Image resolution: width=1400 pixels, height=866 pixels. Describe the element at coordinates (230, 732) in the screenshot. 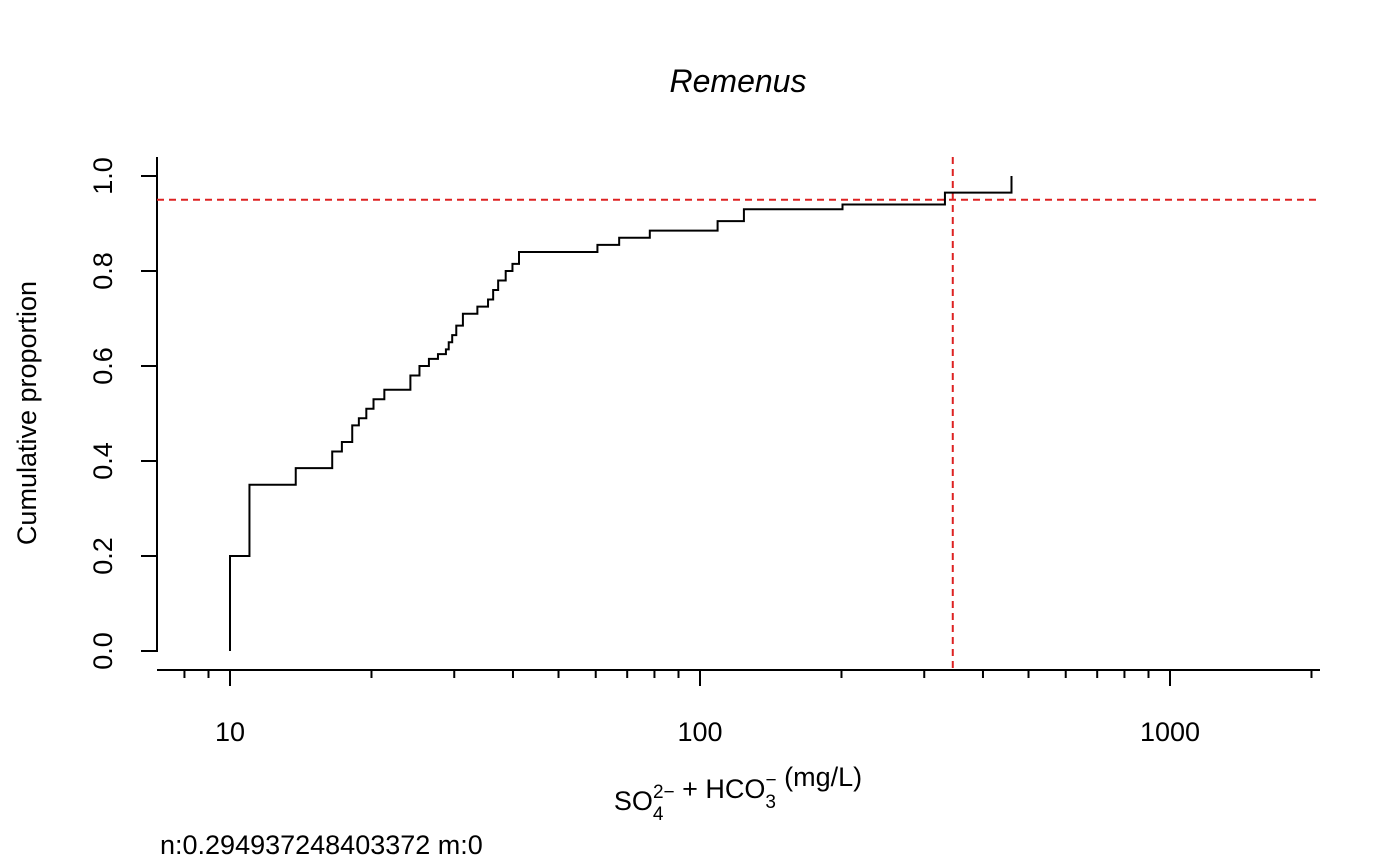

I see `x-tick-label: 10` at that location.